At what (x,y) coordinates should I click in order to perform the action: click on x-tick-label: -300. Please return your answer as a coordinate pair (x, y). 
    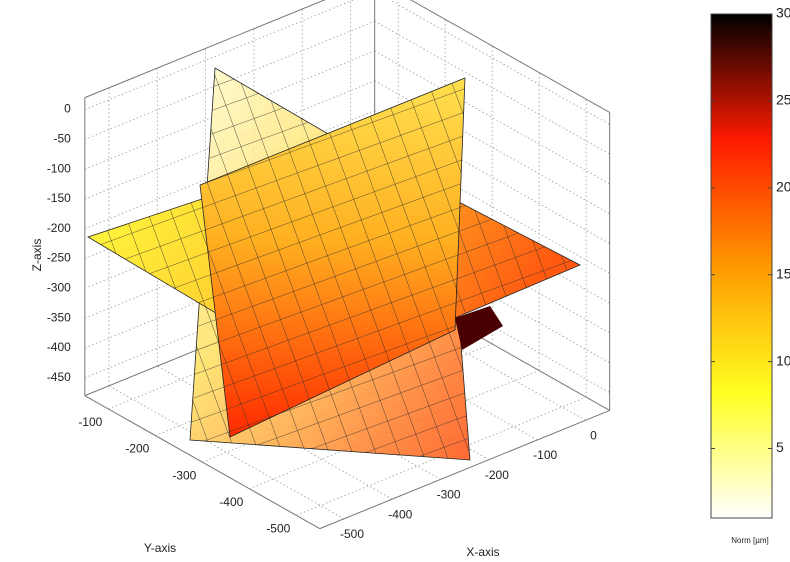
    Looking at the image, I should click on (449, 495).